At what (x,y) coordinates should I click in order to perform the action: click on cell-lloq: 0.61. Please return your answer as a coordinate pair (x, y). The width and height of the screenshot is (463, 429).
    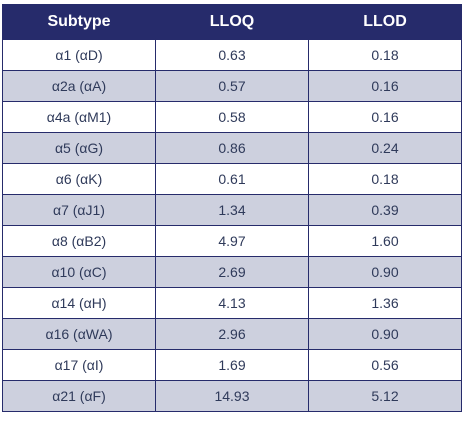
    Looking at the image, I should click on (232, 179).